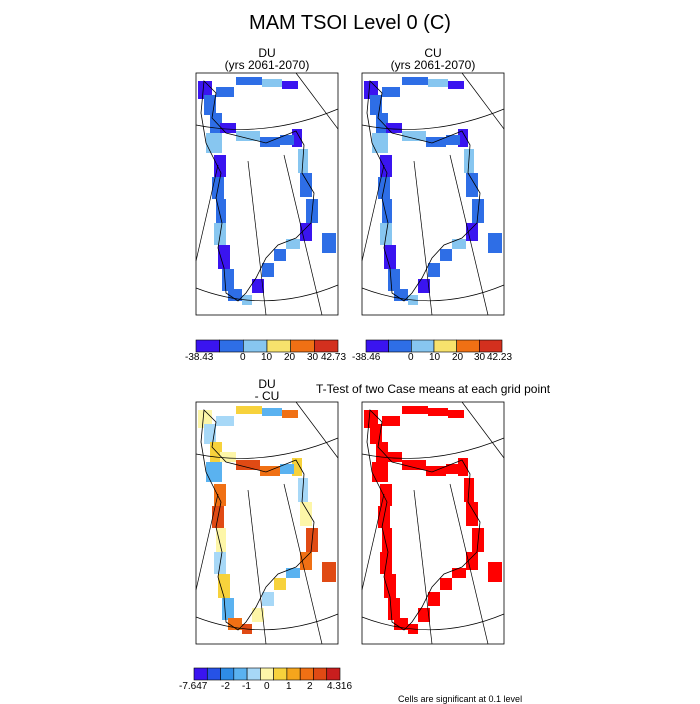 Image resolution: width=700 pixels, height=704 pixels. I want to click on map-diff, so click(267, 523).